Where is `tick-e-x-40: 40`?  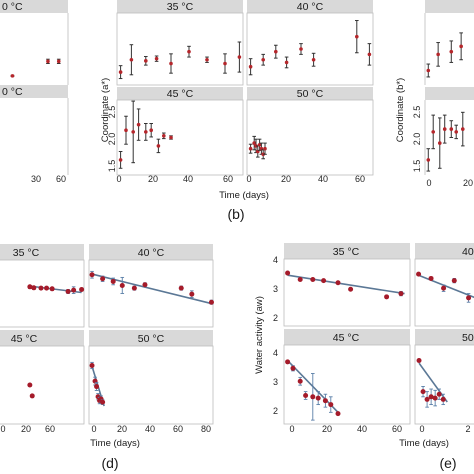
tick-e-x-40: 40 is located at coordinates (362, 429).